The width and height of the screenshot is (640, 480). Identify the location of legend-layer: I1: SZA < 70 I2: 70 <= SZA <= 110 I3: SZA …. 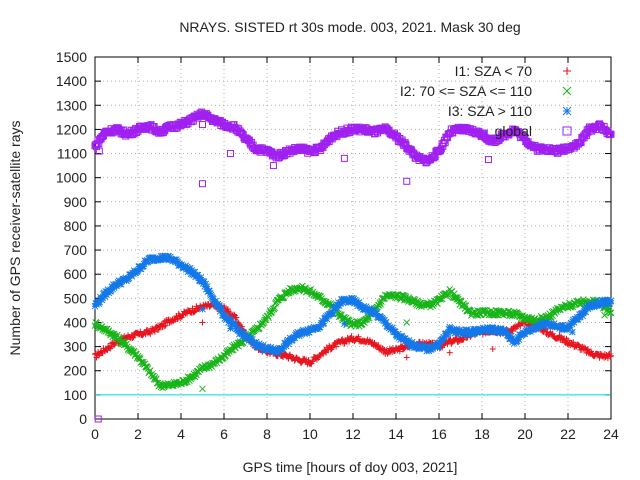
(486, 101).